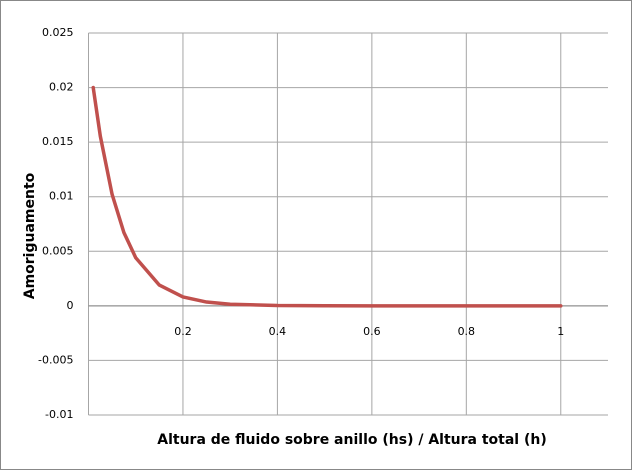  Describe the element at coordinates (560, 331) in the screenshot. I see `x-tick-label: 1` at that location.